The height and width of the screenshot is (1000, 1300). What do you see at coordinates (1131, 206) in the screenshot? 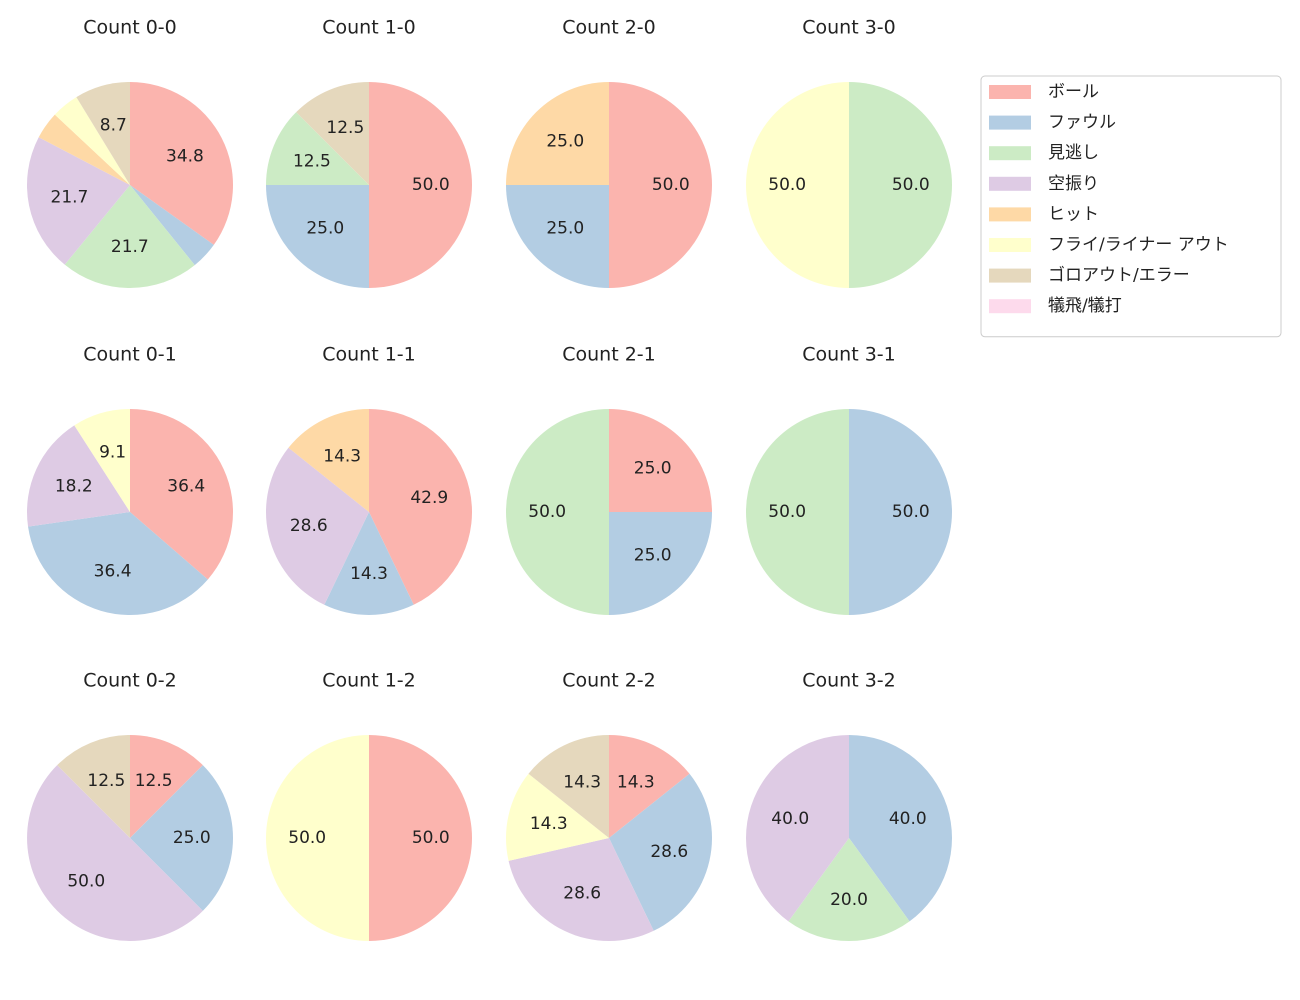
I see `legend-box` at bounding box center [1131, 206].